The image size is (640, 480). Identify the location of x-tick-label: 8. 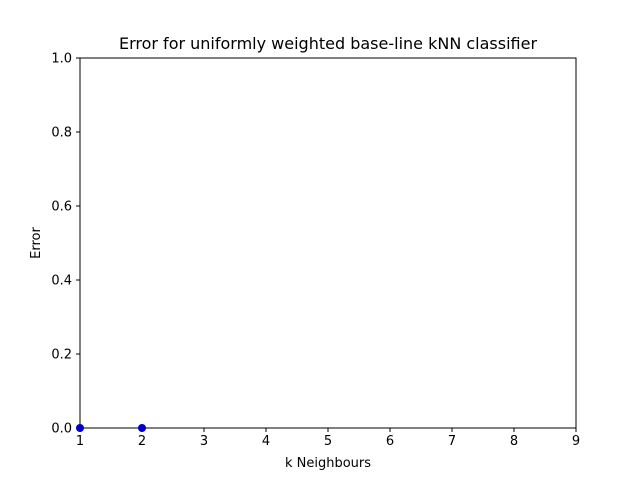
(514, 441).